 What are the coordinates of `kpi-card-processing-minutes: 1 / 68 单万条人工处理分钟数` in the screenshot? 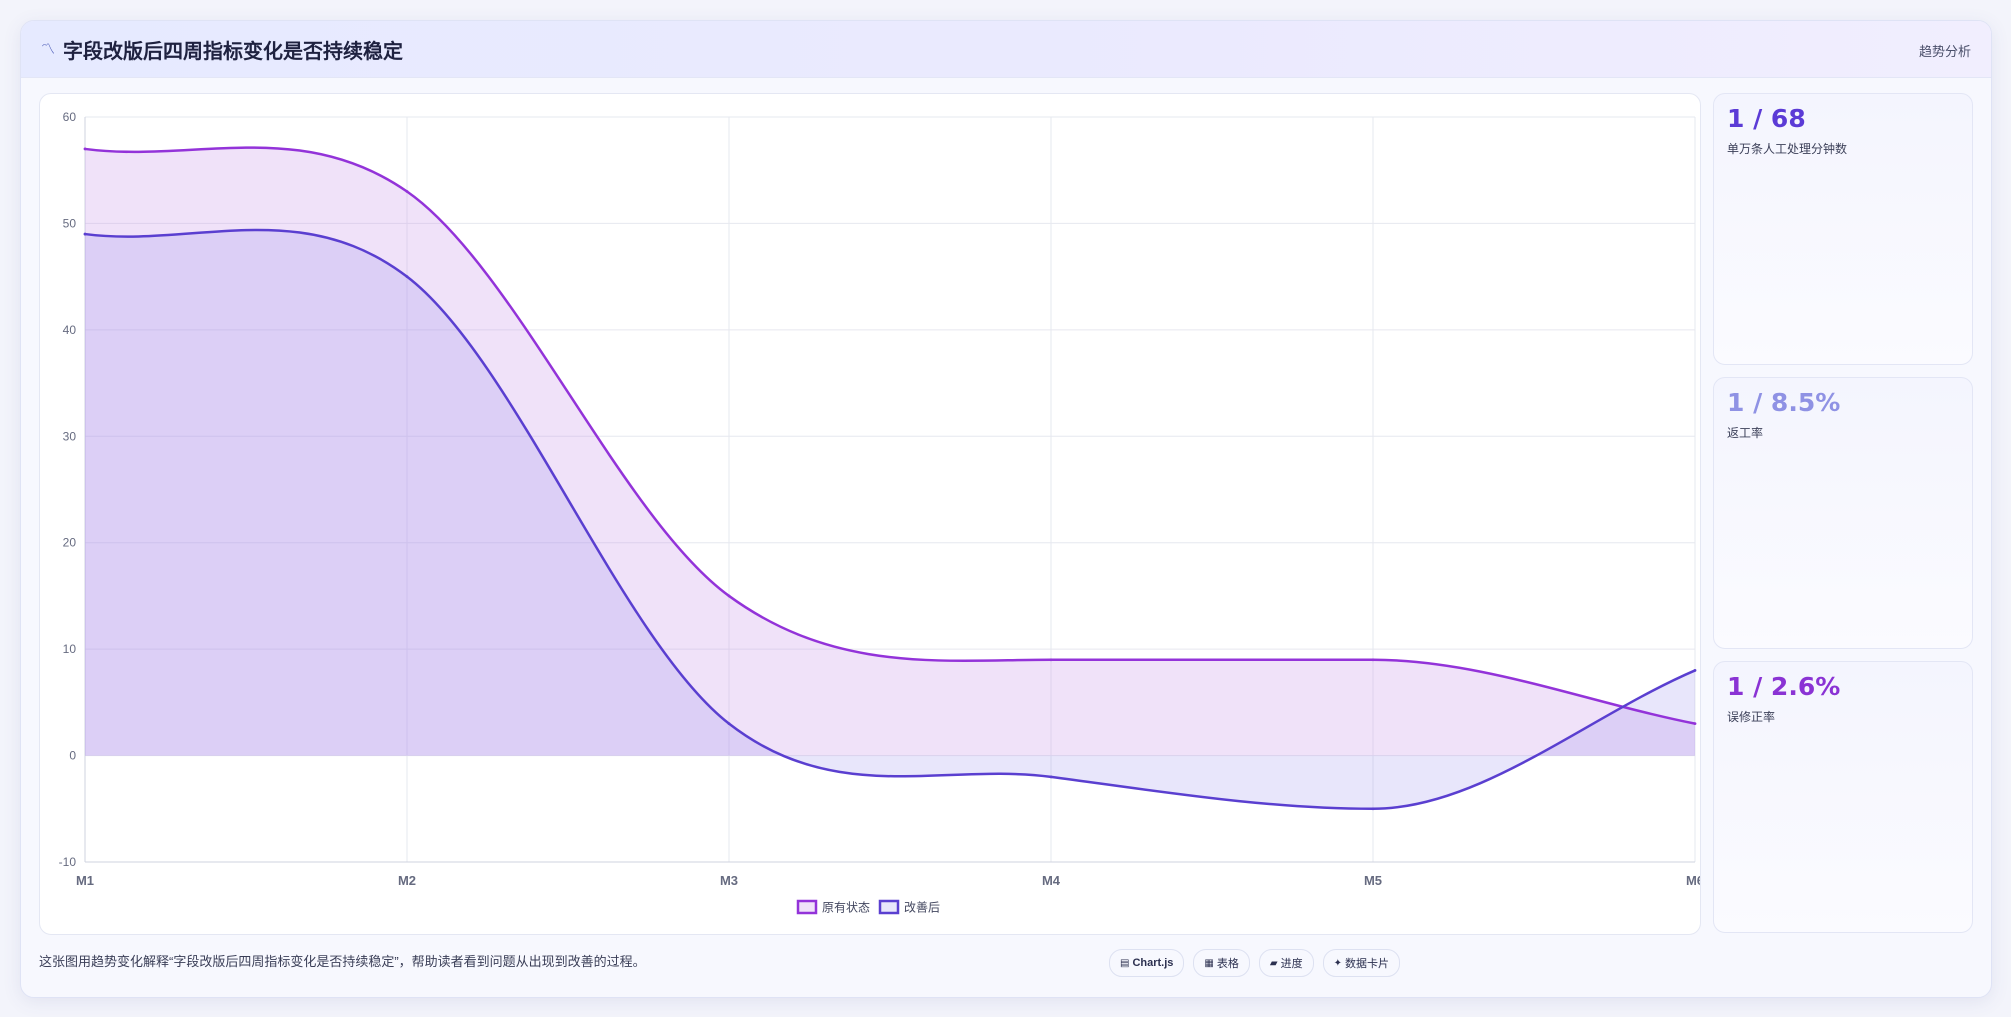 It's located at (1843, 229).